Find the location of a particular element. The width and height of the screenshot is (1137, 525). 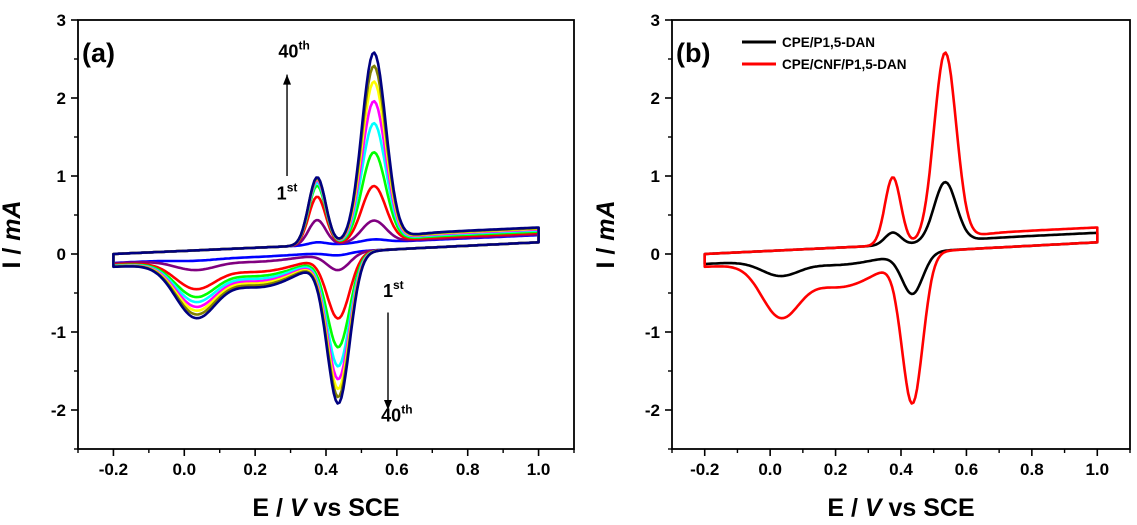

y-tick-label-b-0: -2 is located at coordinates (652, 410).